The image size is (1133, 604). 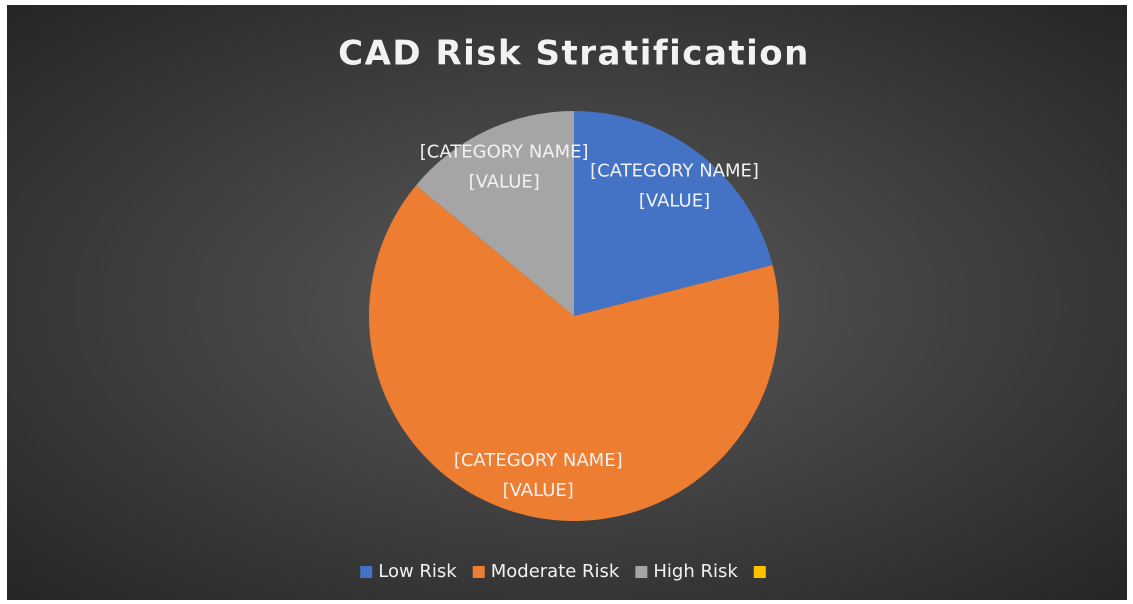 I want to click on legend-label: Low Risk, so click(x=417, y=571).